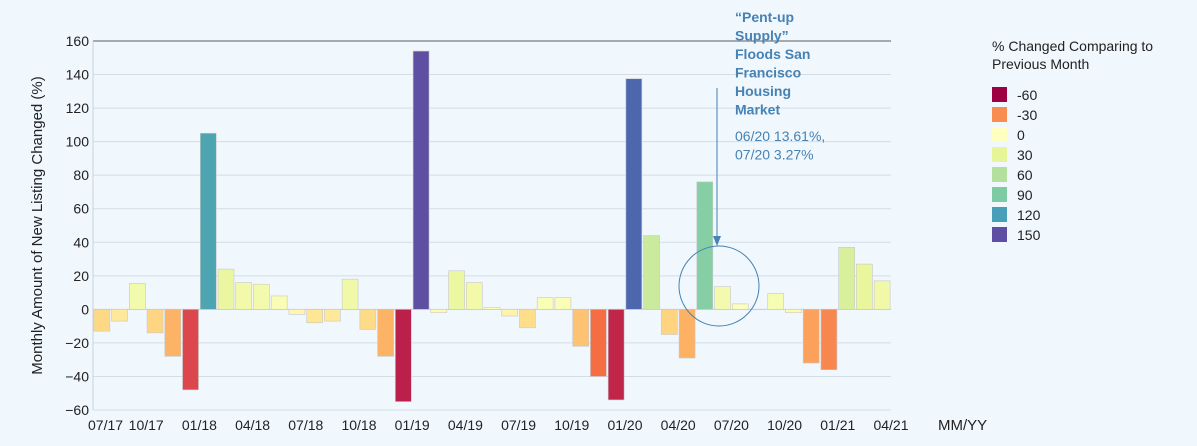 This screenshot has height=446, width=1197. Describe the element at coordinates (717, 241) in the screenshot. I see `annotation-arrowhead` at that location.